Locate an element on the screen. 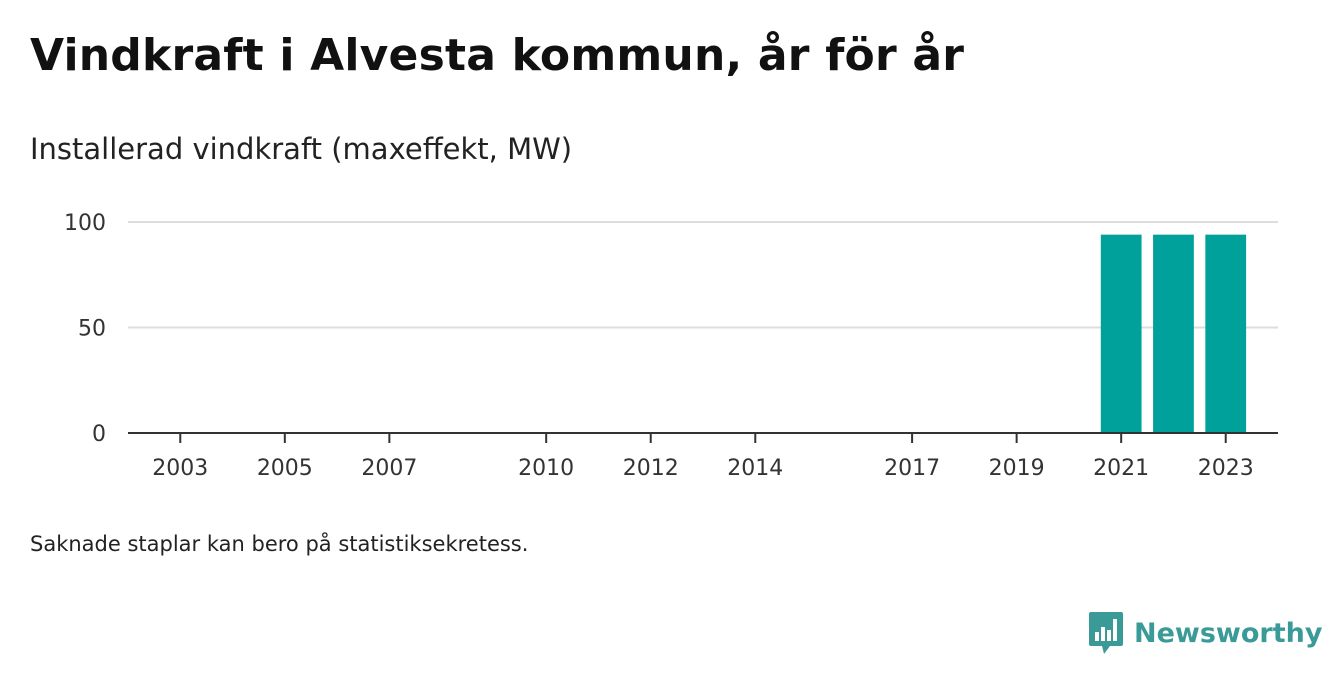  x-axis is located at coordinates (703, 437).